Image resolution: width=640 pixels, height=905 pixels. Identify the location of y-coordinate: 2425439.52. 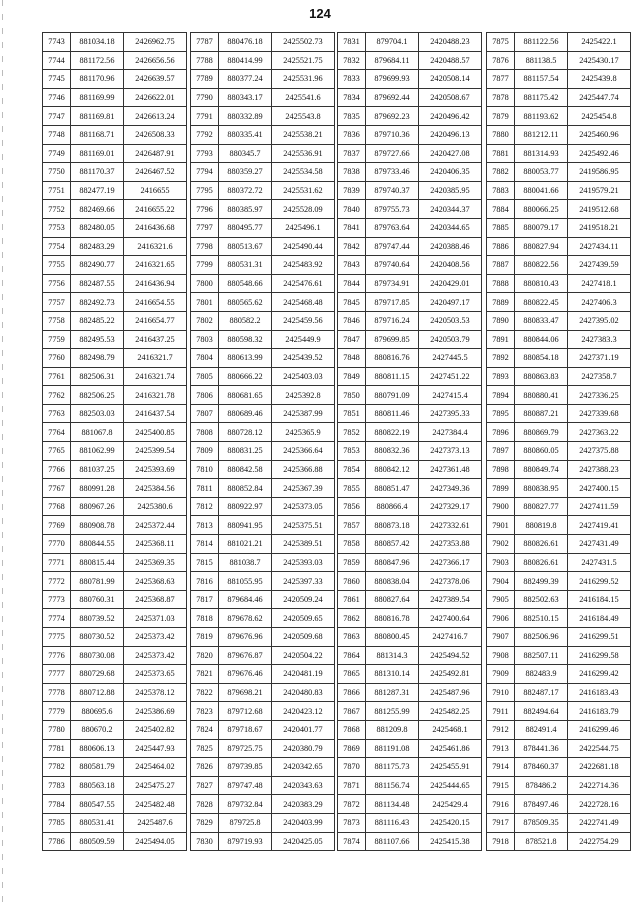
(303, 358).